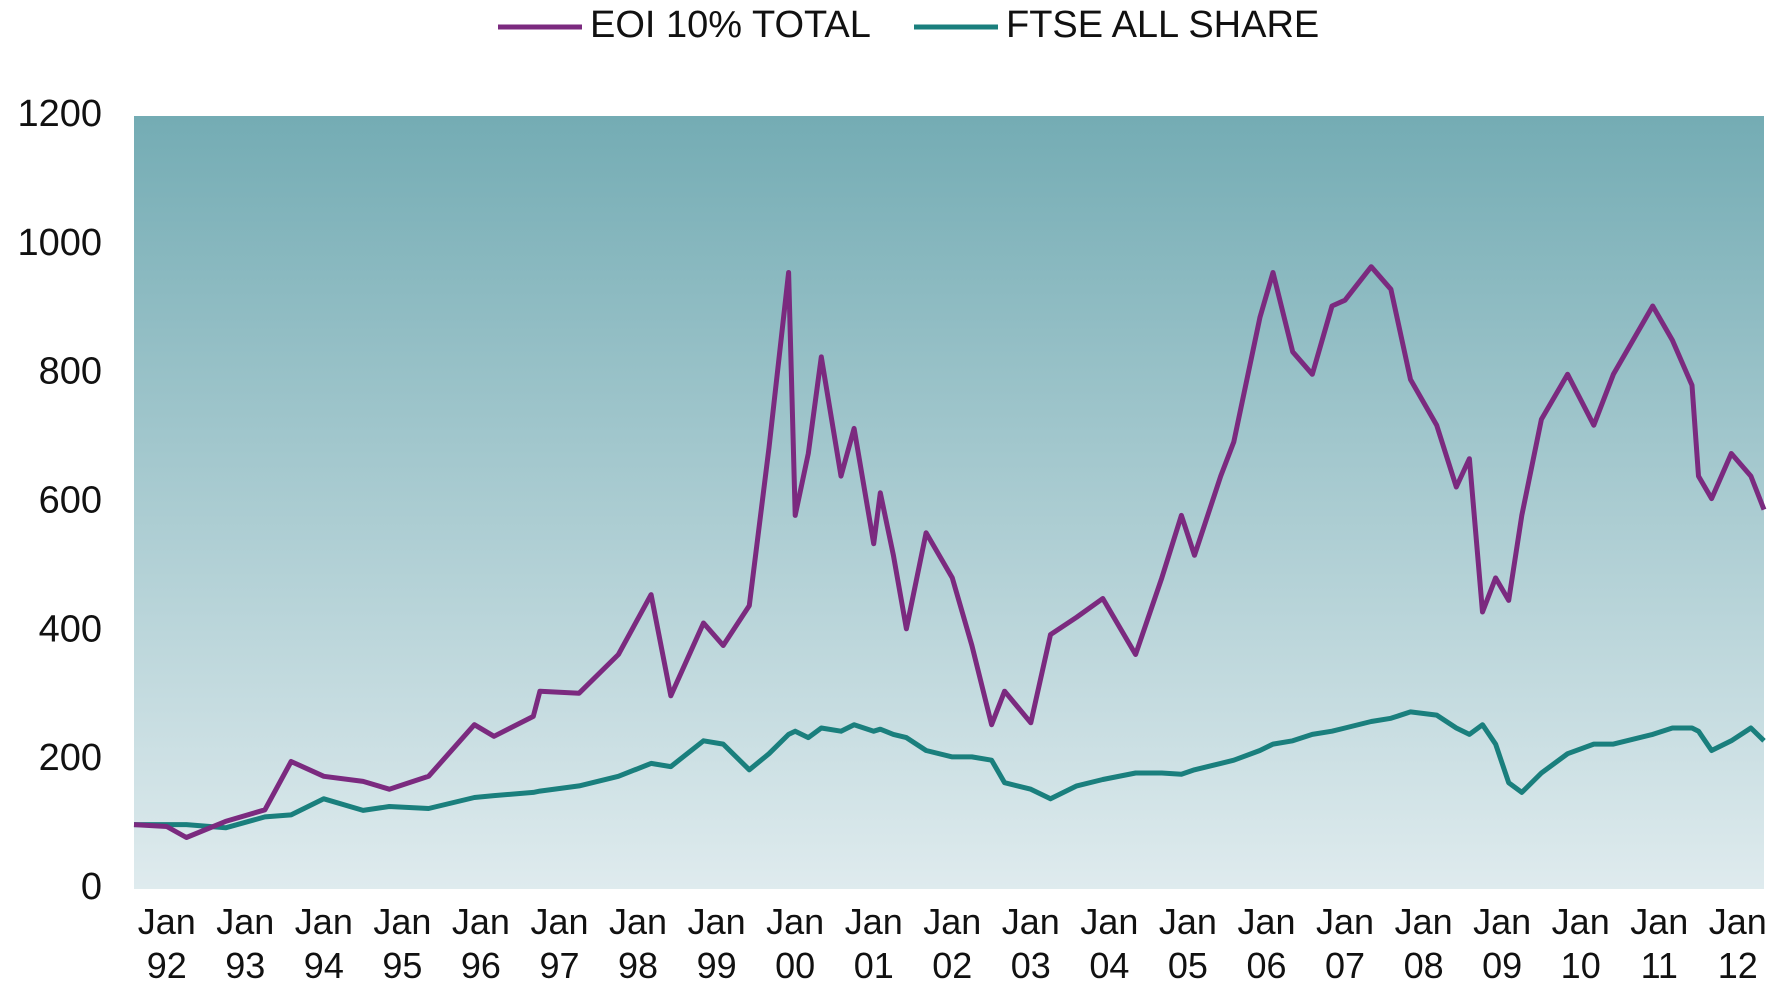 This screenshot has width=1774, height=988. Describe the element at coordinates (70, 501) in the screenshot. I see `y-tick-label: 600` at that location.